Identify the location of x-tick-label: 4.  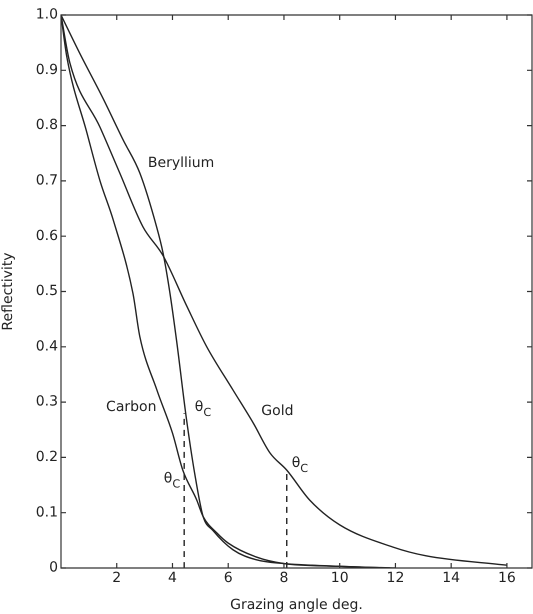
(173, 578).